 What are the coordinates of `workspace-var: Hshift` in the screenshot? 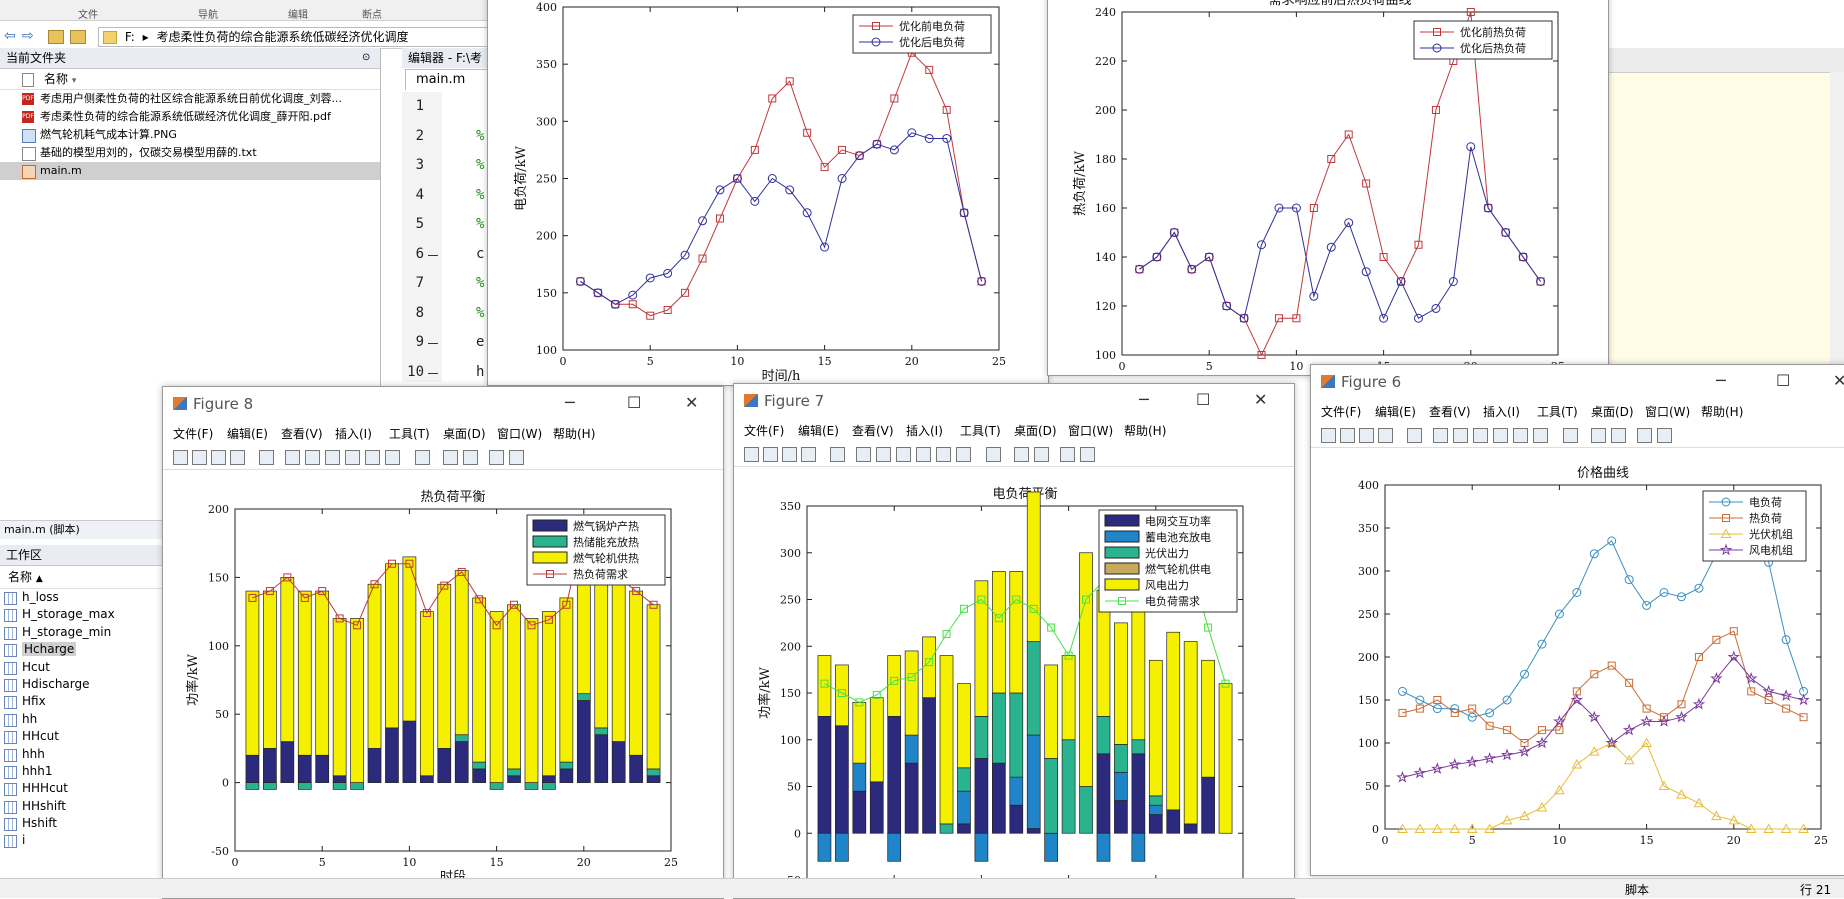 It's located at (85, 823).